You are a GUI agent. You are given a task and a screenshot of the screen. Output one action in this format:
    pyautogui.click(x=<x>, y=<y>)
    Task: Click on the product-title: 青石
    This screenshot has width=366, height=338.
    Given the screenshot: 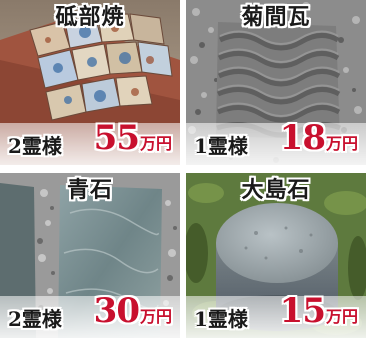 What is the action you would take?
    pyautogui.click(x=89, y=190)
    